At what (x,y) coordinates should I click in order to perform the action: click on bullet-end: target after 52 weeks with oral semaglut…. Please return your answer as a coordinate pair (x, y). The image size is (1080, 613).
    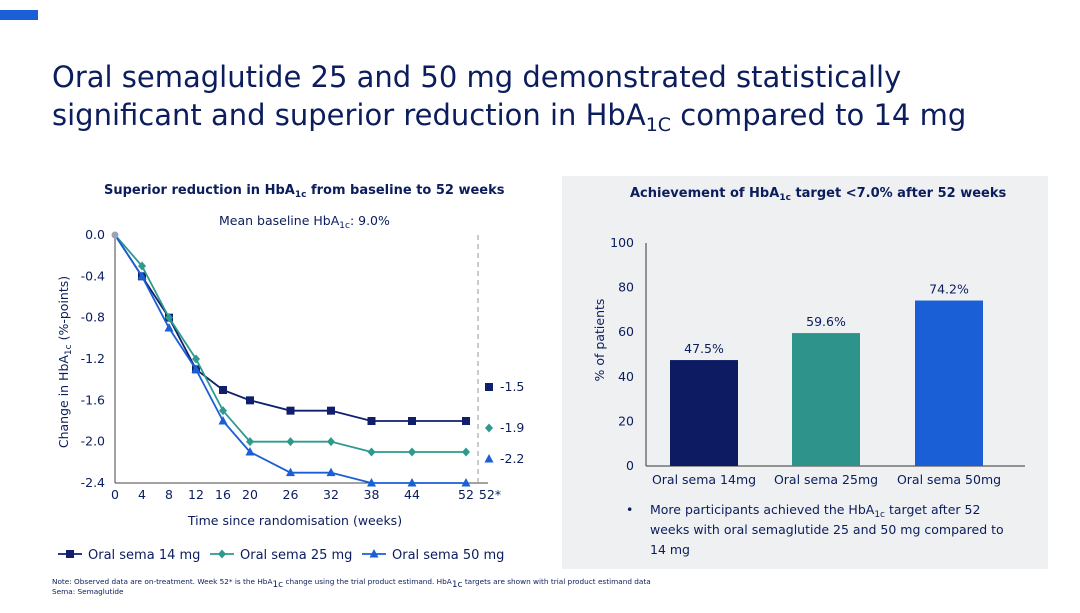
    Looking at the image, I should click on (827, 529).